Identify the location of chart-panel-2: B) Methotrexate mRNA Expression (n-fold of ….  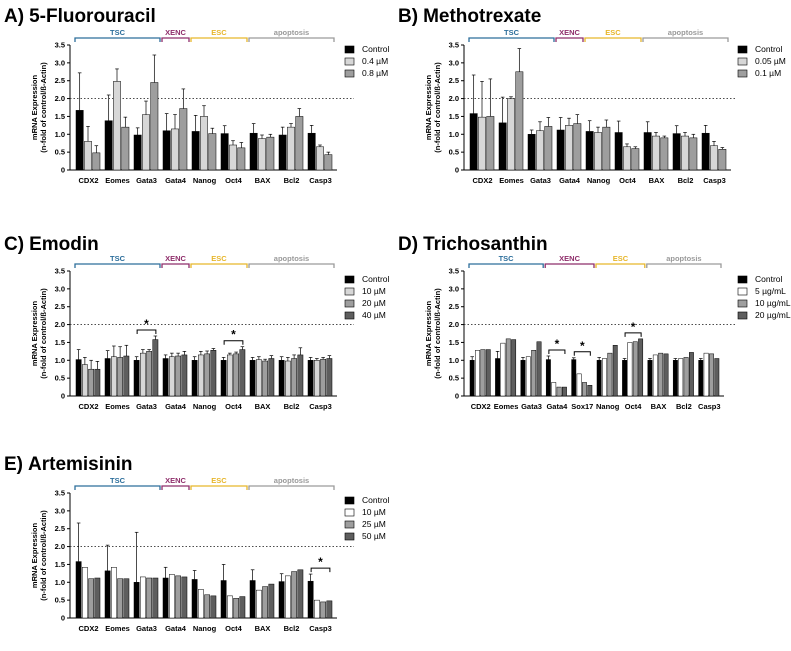
(592, 95).